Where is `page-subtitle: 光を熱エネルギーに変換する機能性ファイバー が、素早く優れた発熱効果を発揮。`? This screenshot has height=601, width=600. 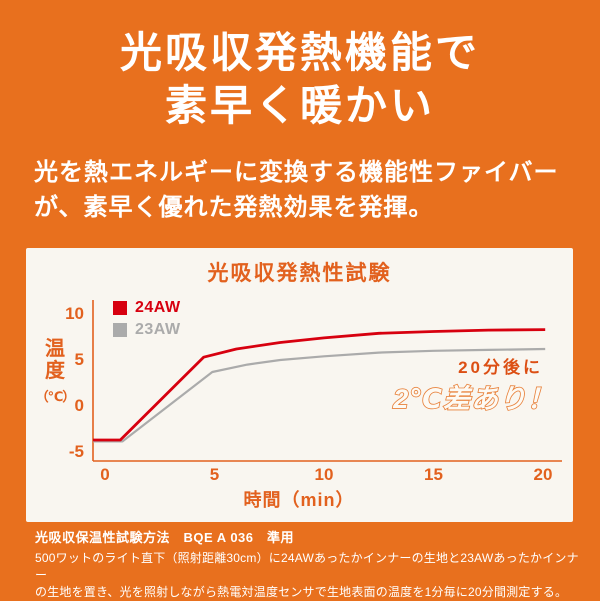 page-subtitle: 光を熱エネルギーに変換する機能性ファイバー が、素早く優れた発熱効果を発揮。 is located at coordinates (317, 190).